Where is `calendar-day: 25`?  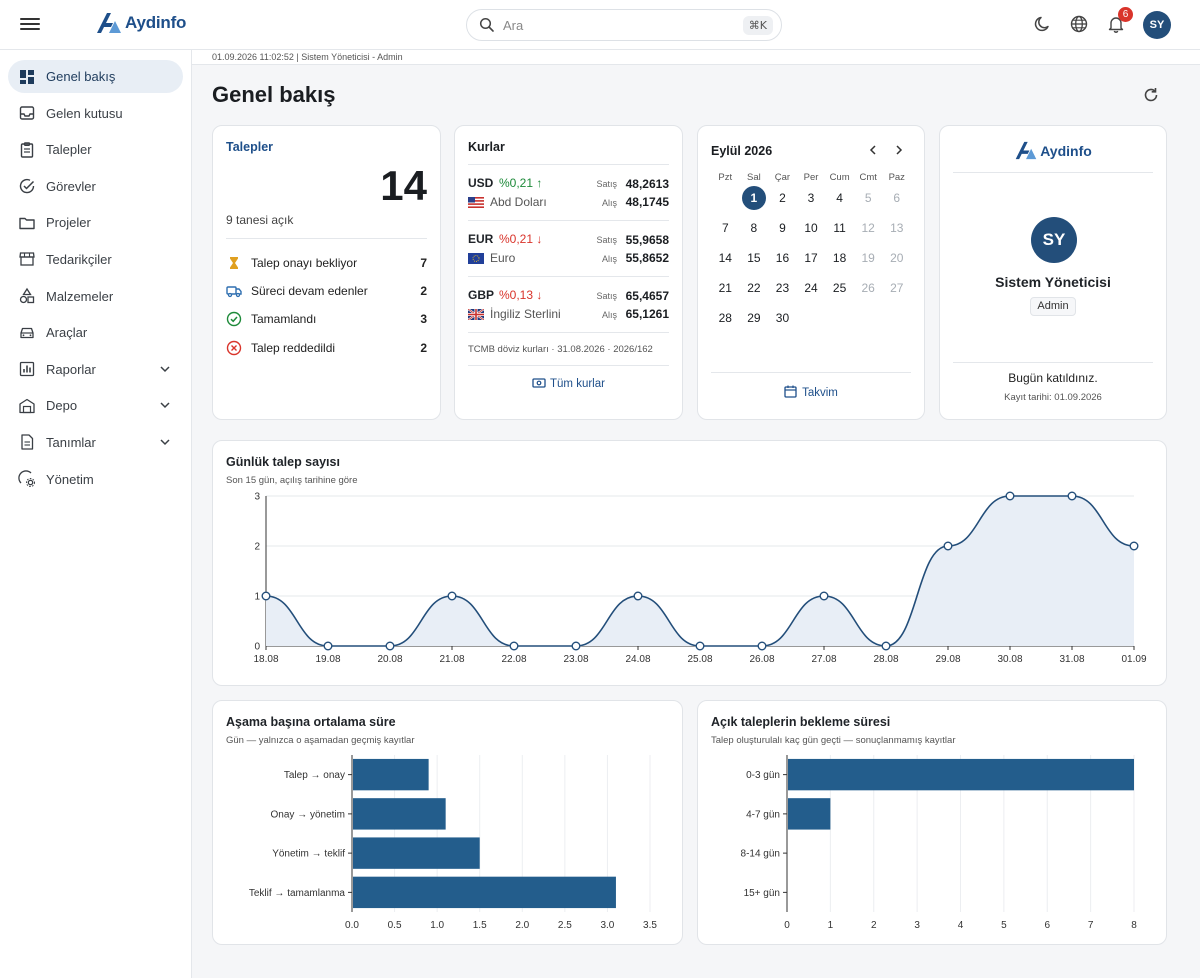
calendar-day: 25 is located at coordinates (839, 288).